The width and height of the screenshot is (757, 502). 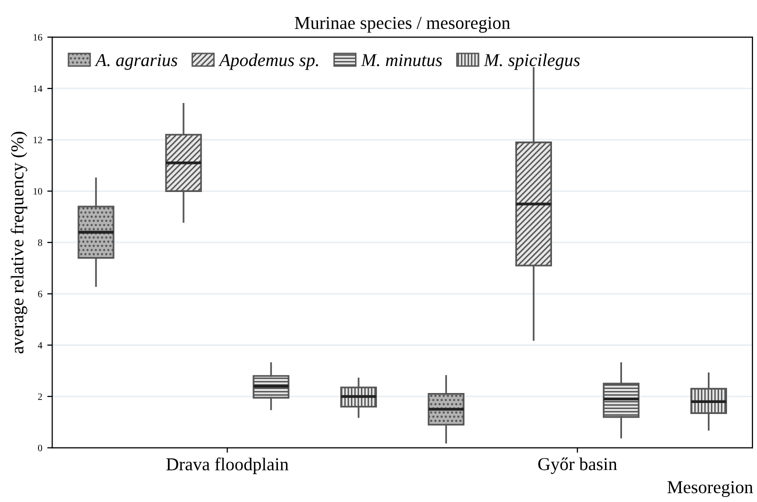 I want to click on legend-label: M. spicilegus, so click(x=532, y=62).